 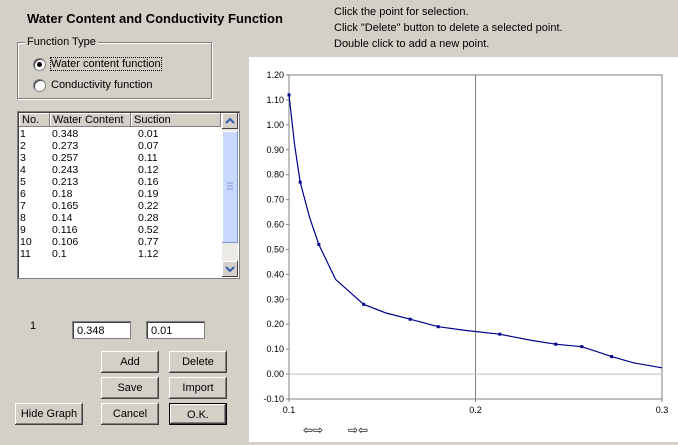 What do you see at coordinates (23, 194) in the screenshot?
I see `cell-no: 6` at bounding box center [23, 194].